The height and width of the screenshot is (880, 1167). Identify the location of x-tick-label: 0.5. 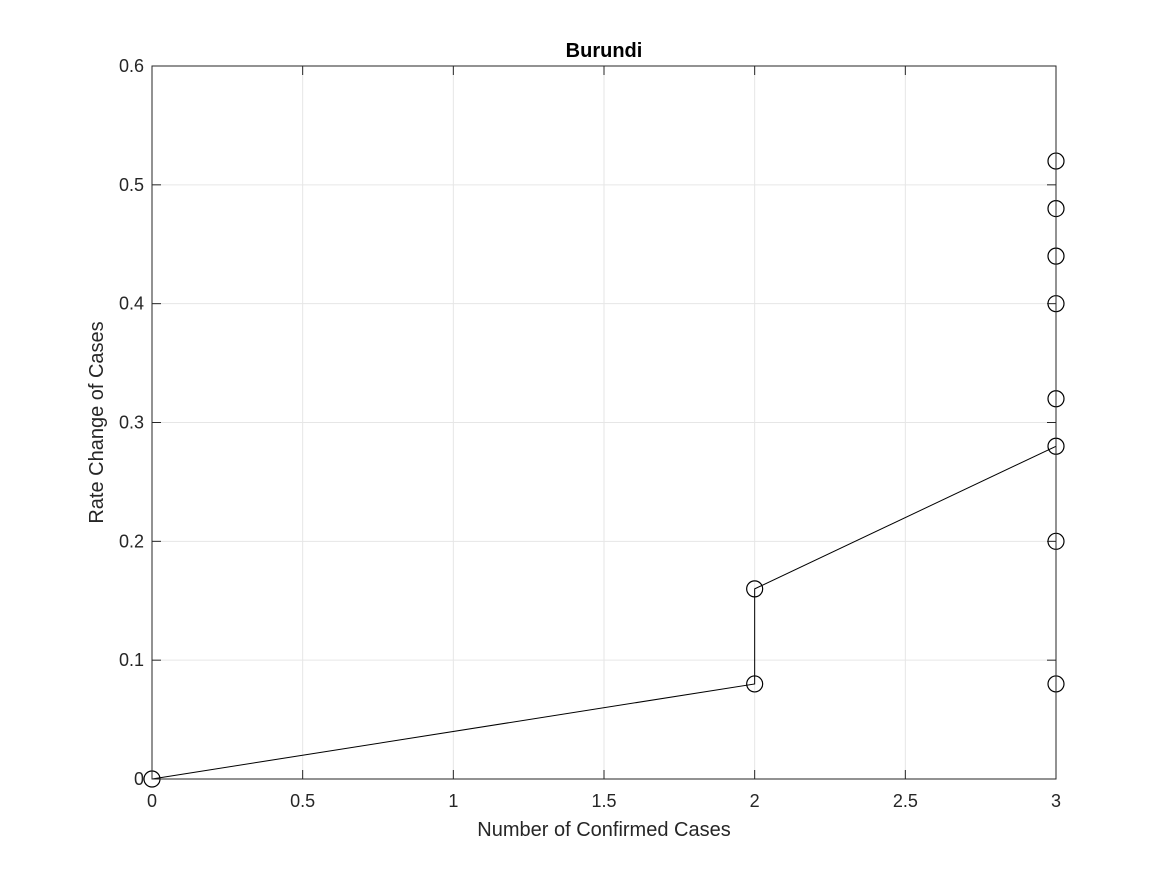
(302, 801).